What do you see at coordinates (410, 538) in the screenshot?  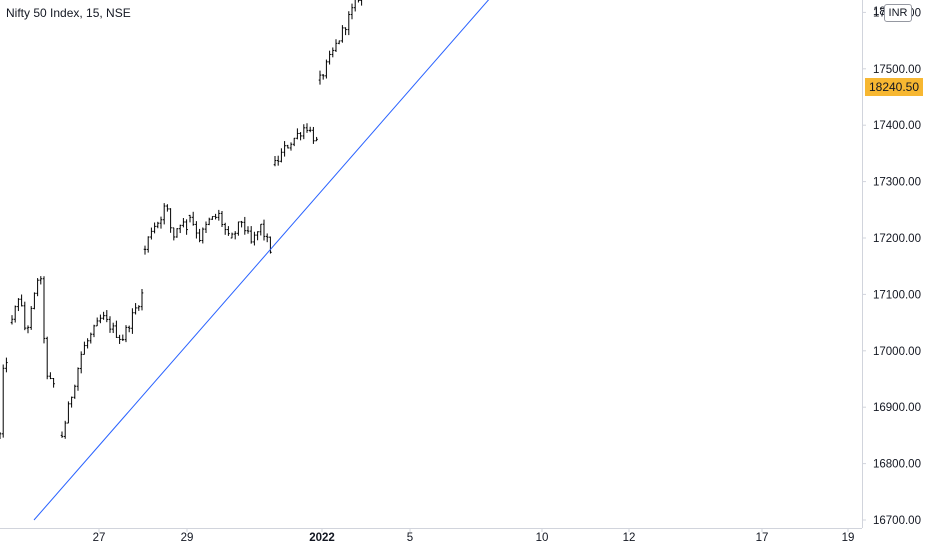 I see `x-tick-label: 5` at bounding box center [410, 538].